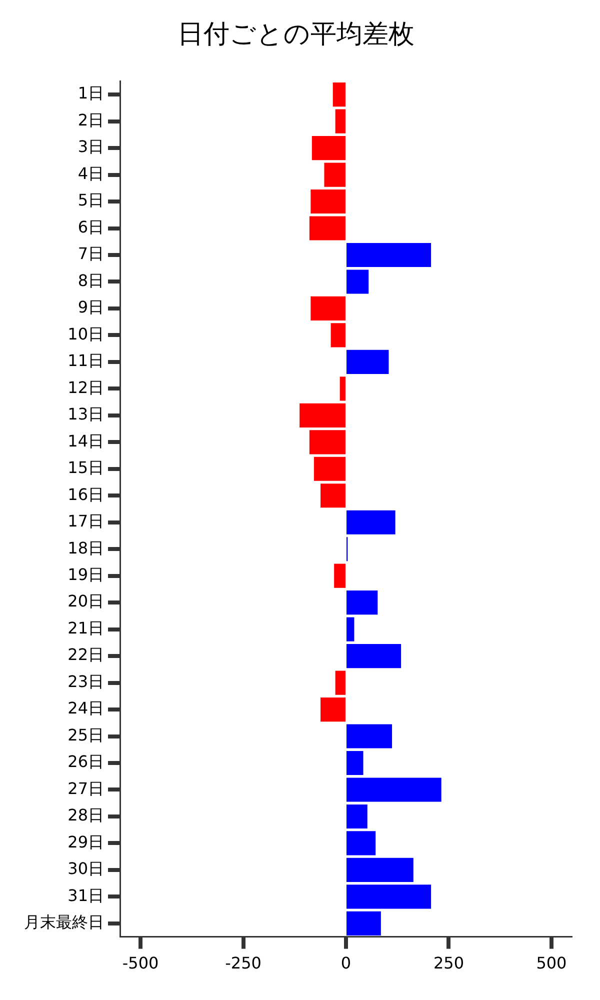  What do you see at coordinates (91, 173) in the screenshot?
I see `y-tick-label: 4日` at bounding box center [91, 173].